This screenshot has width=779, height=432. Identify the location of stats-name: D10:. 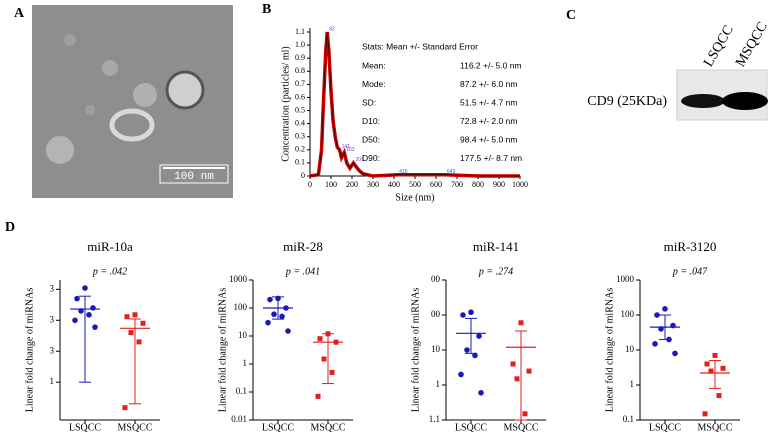
(371, 121).